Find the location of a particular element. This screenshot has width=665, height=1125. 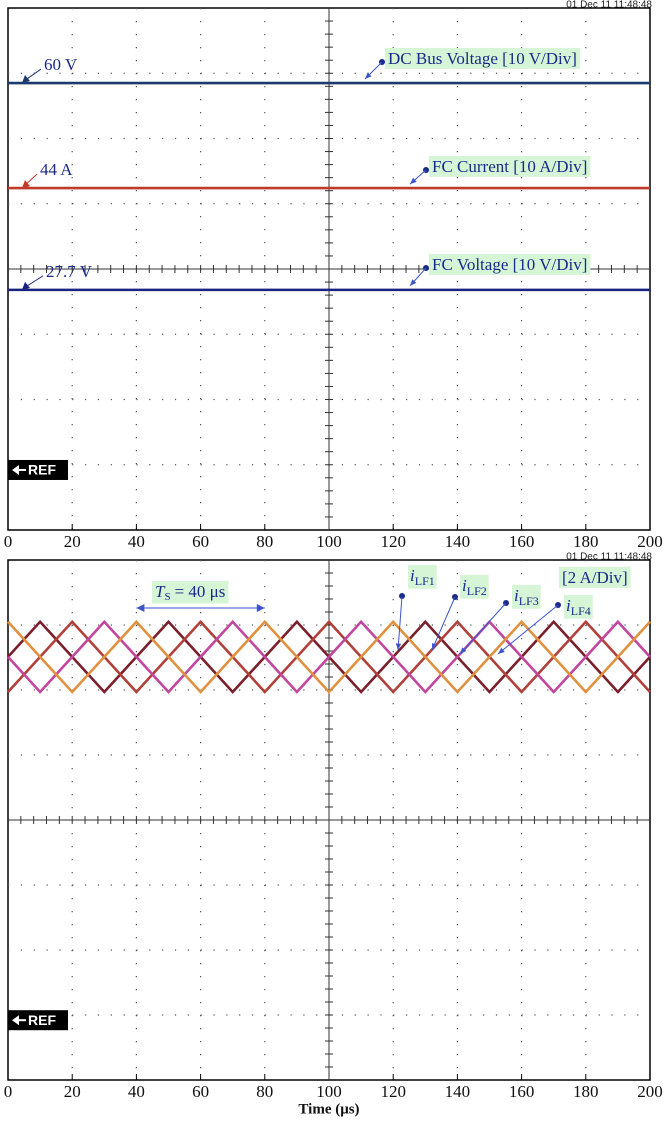

period-subscript: S is located at coordinates (167, 597).